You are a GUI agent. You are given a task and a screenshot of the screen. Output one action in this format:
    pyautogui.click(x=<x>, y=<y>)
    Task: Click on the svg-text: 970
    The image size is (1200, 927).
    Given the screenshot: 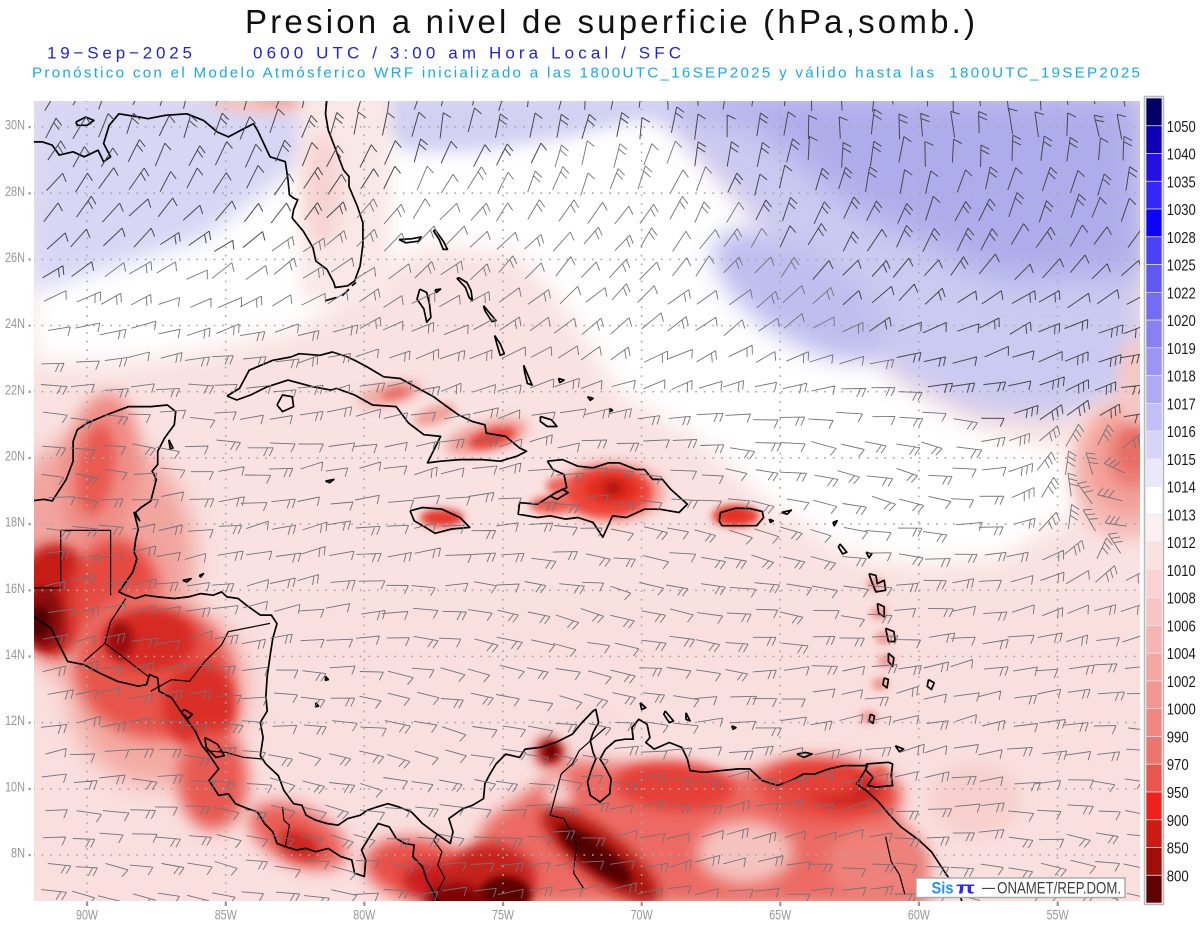 What is the action you would take?
    pyautogui.click(x=1178, y=765)
    